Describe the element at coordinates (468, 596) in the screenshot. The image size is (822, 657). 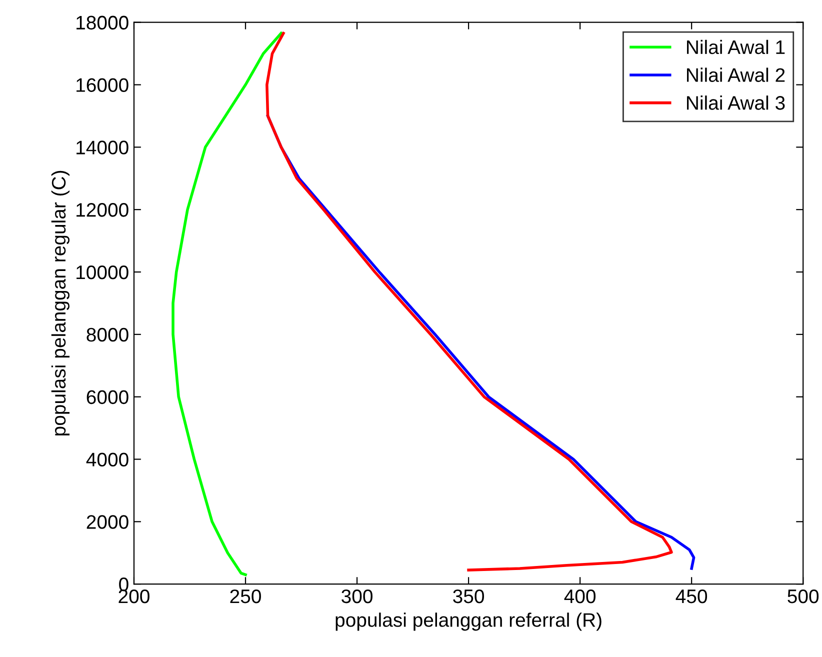
I see `x-tick-label: 350` at that location.